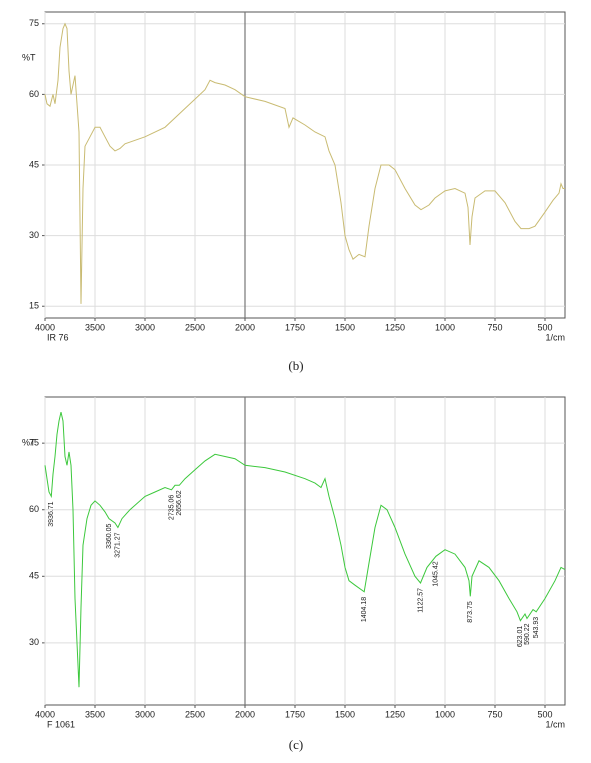  I want to click on peak-label: 2656.62, so click(179, 502).